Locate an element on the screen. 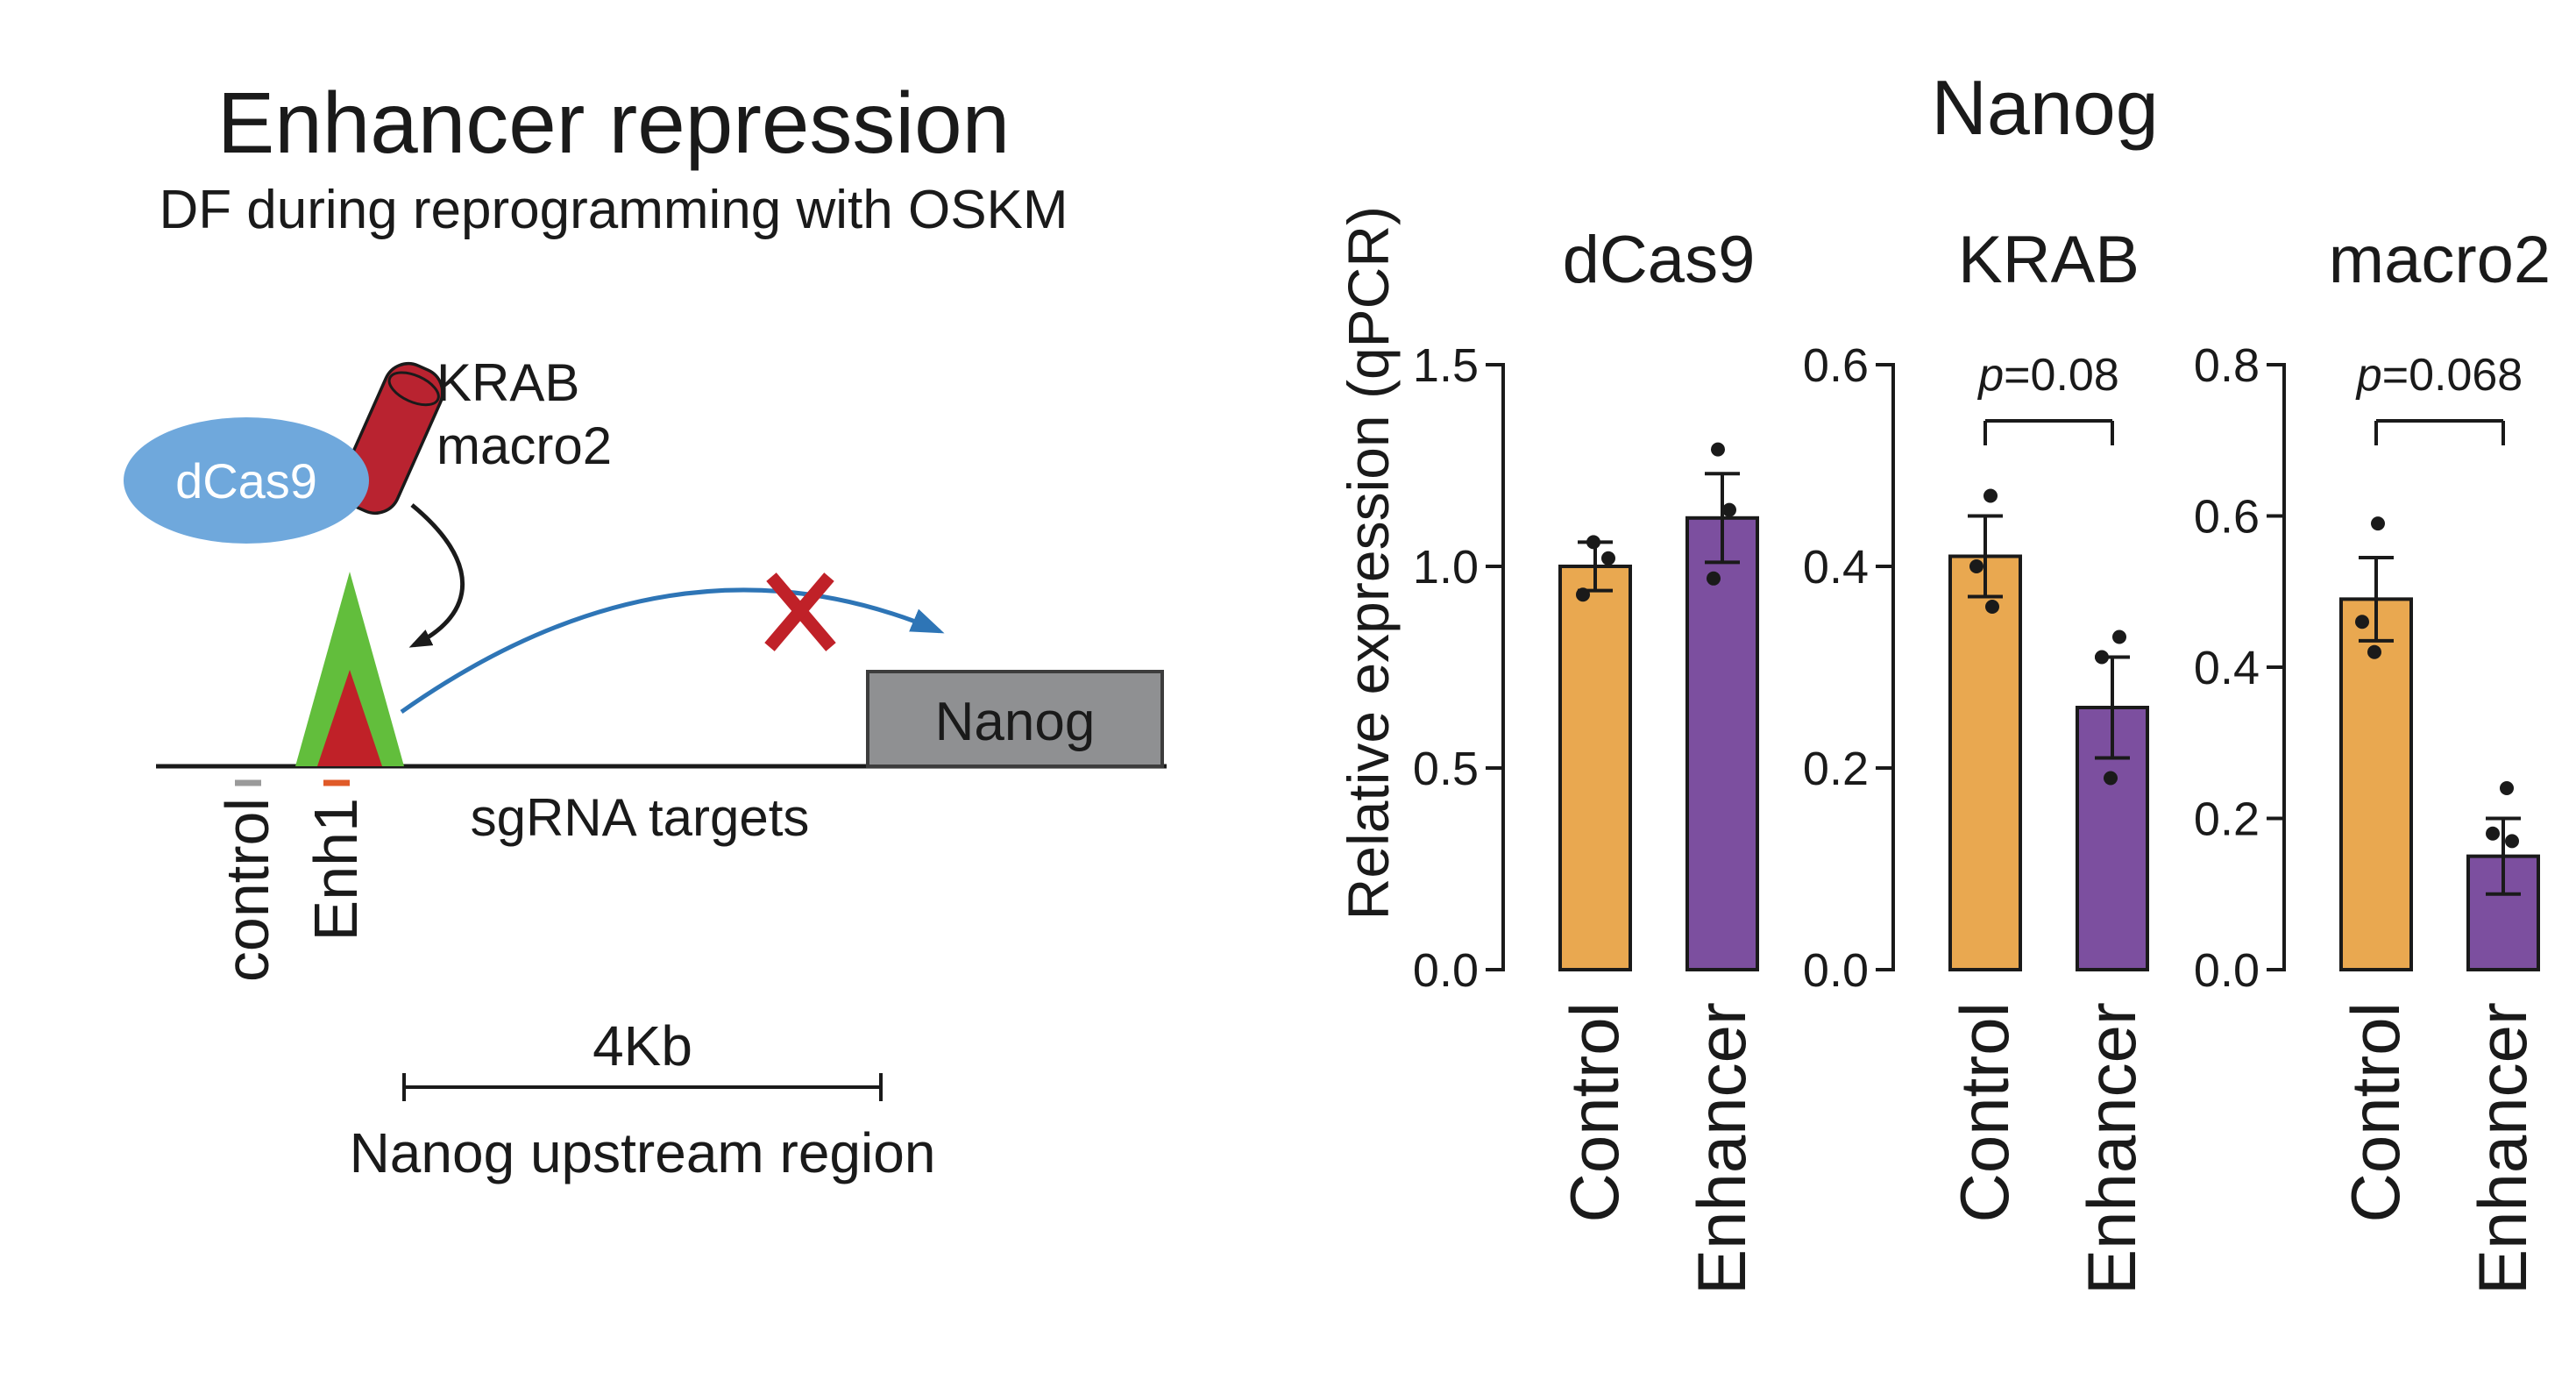 This screenshot has width=2576, height=1394. p-value-label: p=0.08 is located at coordinates (2047, 375).